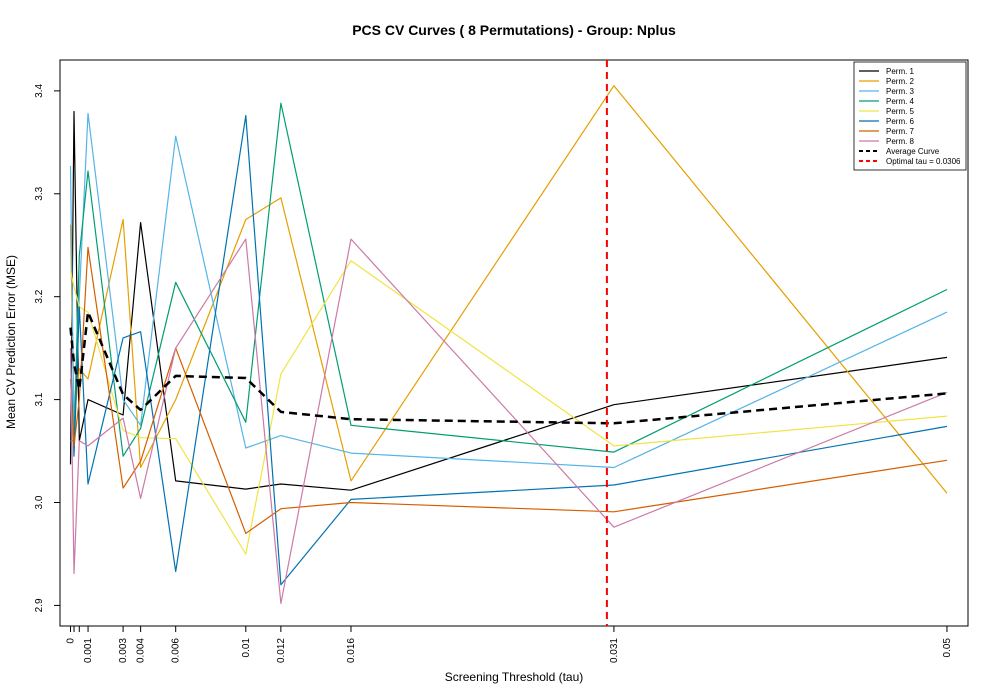 This screenshot has width=1000, height=700. I want to click on x-tick-label: 0, so click(71, 641).